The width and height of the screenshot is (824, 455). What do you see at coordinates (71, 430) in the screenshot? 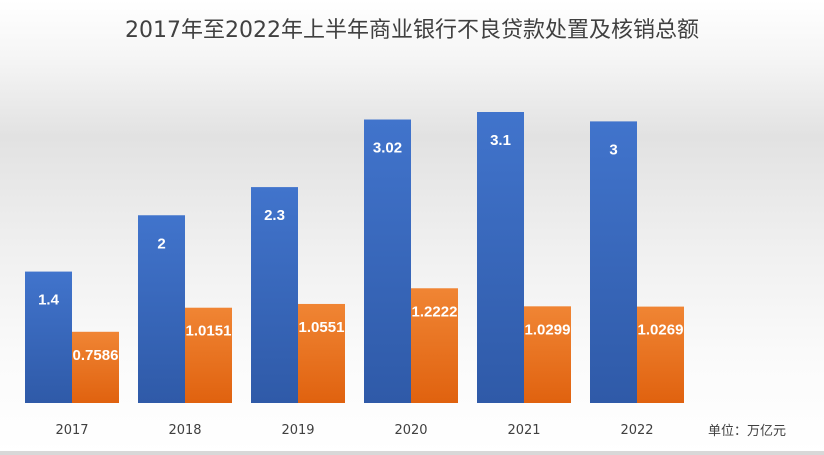
I see `x-tick-label: 2017` at bounding box center [71, 430].